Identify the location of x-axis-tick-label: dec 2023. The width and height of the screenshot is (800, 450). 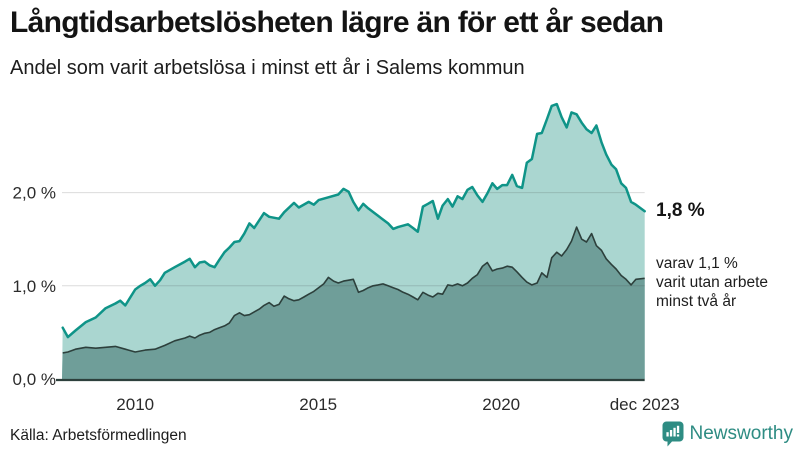
(645, 404).